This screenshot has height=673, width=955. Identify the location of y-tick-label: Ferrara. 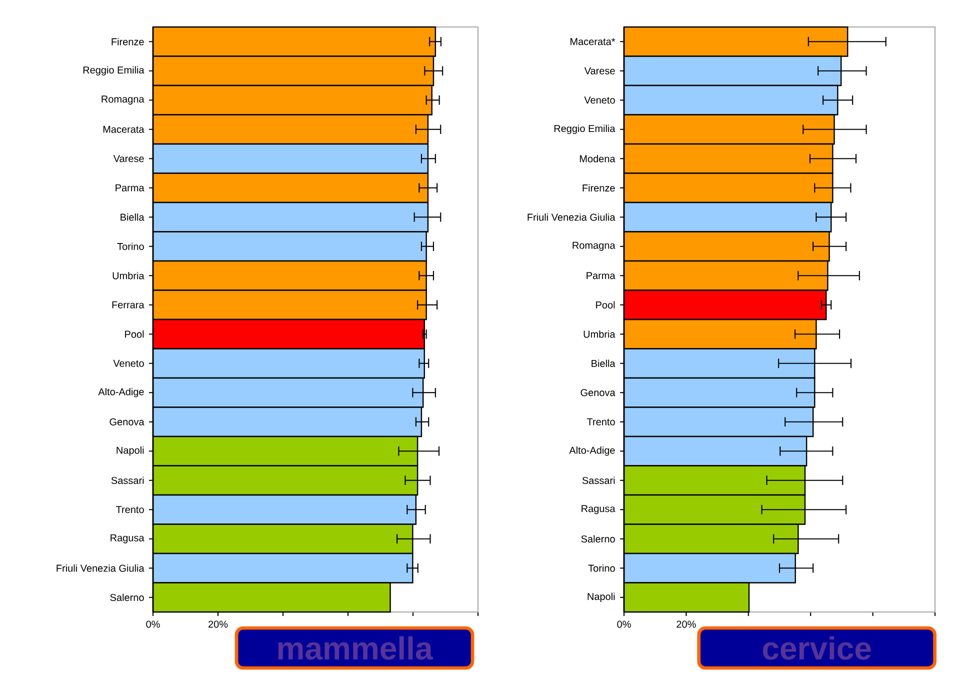
(128, 304).